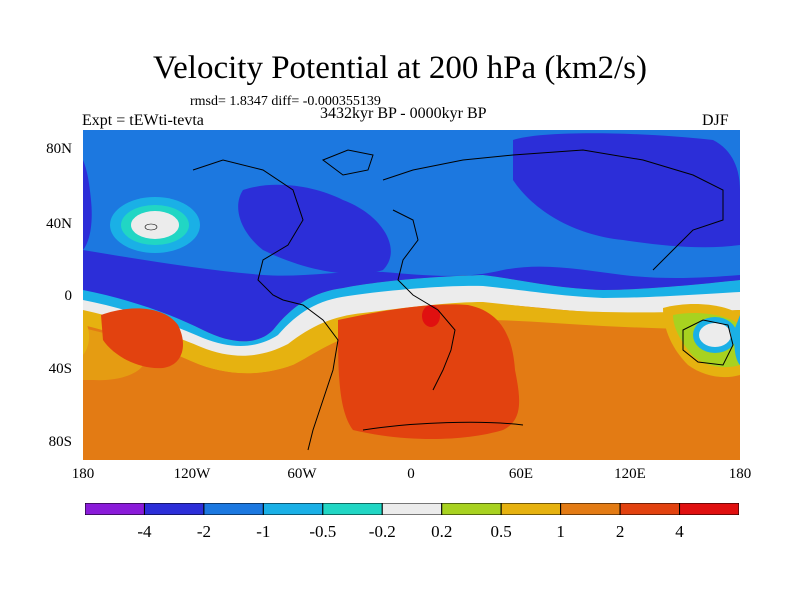  What do you see at coordinates (411, 474) in the screenshot?
I see `lon-label-0: 0` at bounding box center [411, 474].